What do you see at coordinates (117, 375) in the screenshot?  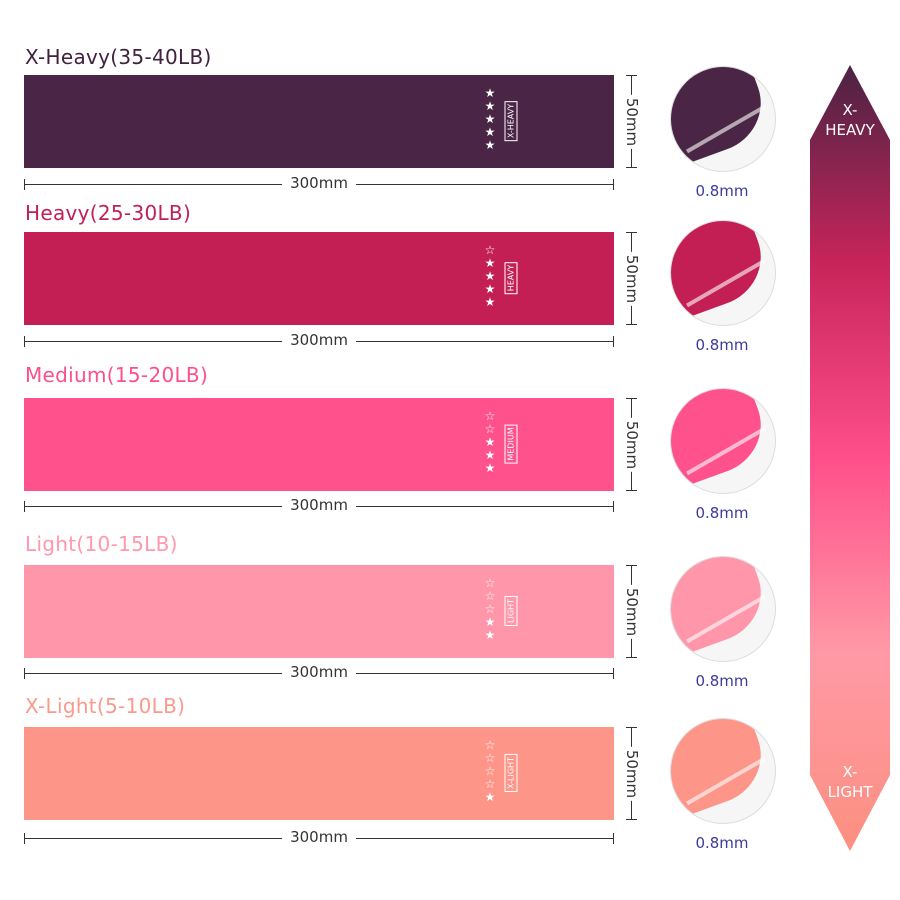 I see `band-title: Medium(15-20LB)` at bounding box center [117, 375].